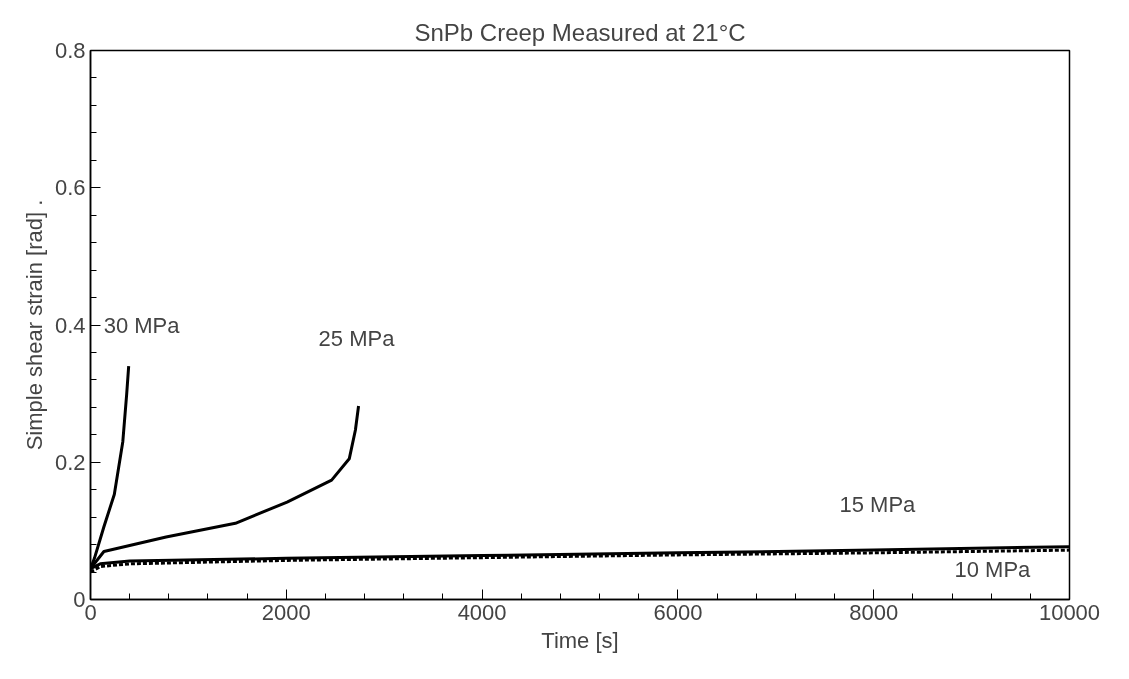 This screenshot has width=1129, height=679. What do you see at coordinates (70, 50) in the screenshot?
I see `y-tick-label: 0.8` at bounding box center [70, 50].